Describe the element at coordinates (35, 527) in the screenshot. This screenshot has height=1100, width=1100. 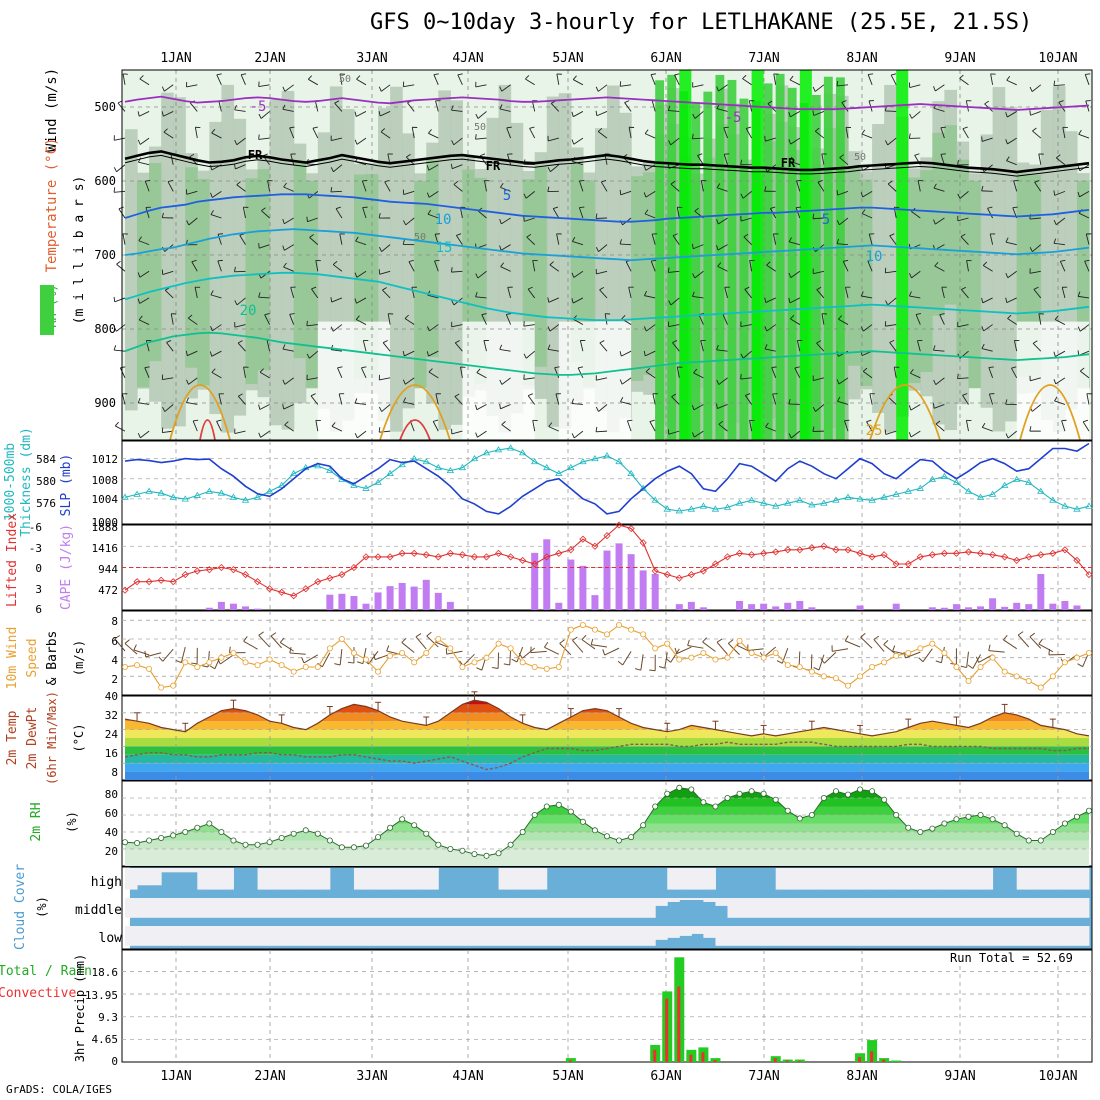
I see `li-tick-label: -6` at that location.